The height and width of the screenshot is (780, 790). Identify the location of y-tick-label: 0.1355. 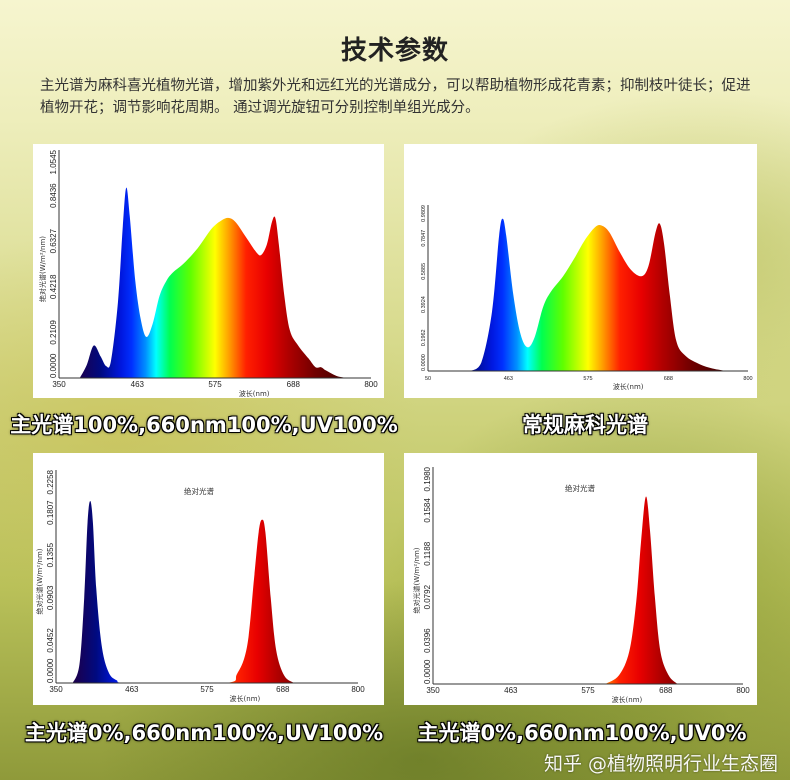
(50, 554).